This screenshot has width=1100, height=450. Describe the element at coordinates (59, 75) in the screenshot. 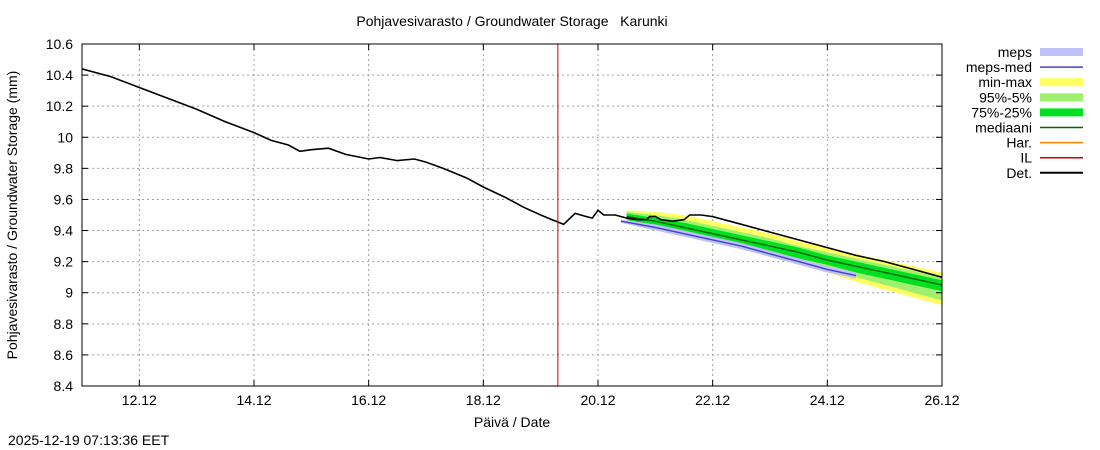

I see `y-tick-label: 10.4` at that location.